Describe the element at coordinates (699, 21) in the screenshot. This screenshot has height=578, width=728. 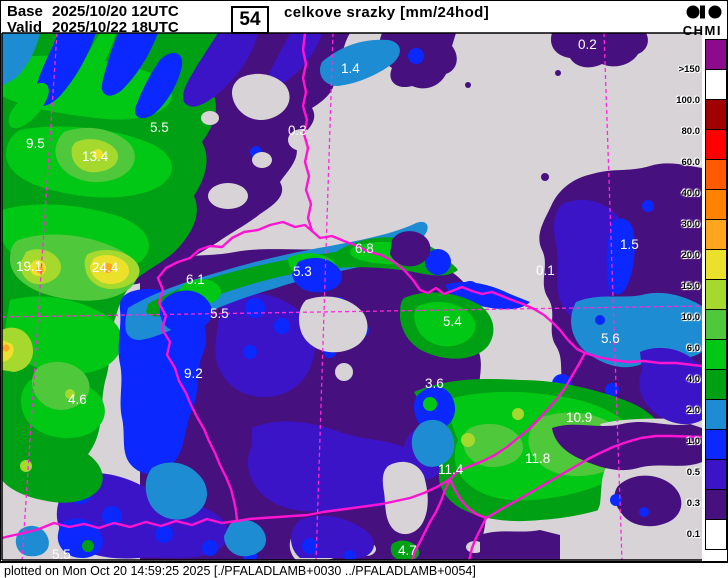
I see `chmi-logo: CHMI` at that location.